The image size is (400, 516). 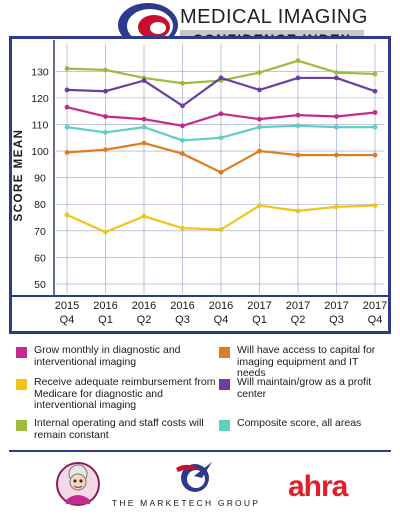 I want to click on y-tick-label: 130, so click(x=40, y=72).